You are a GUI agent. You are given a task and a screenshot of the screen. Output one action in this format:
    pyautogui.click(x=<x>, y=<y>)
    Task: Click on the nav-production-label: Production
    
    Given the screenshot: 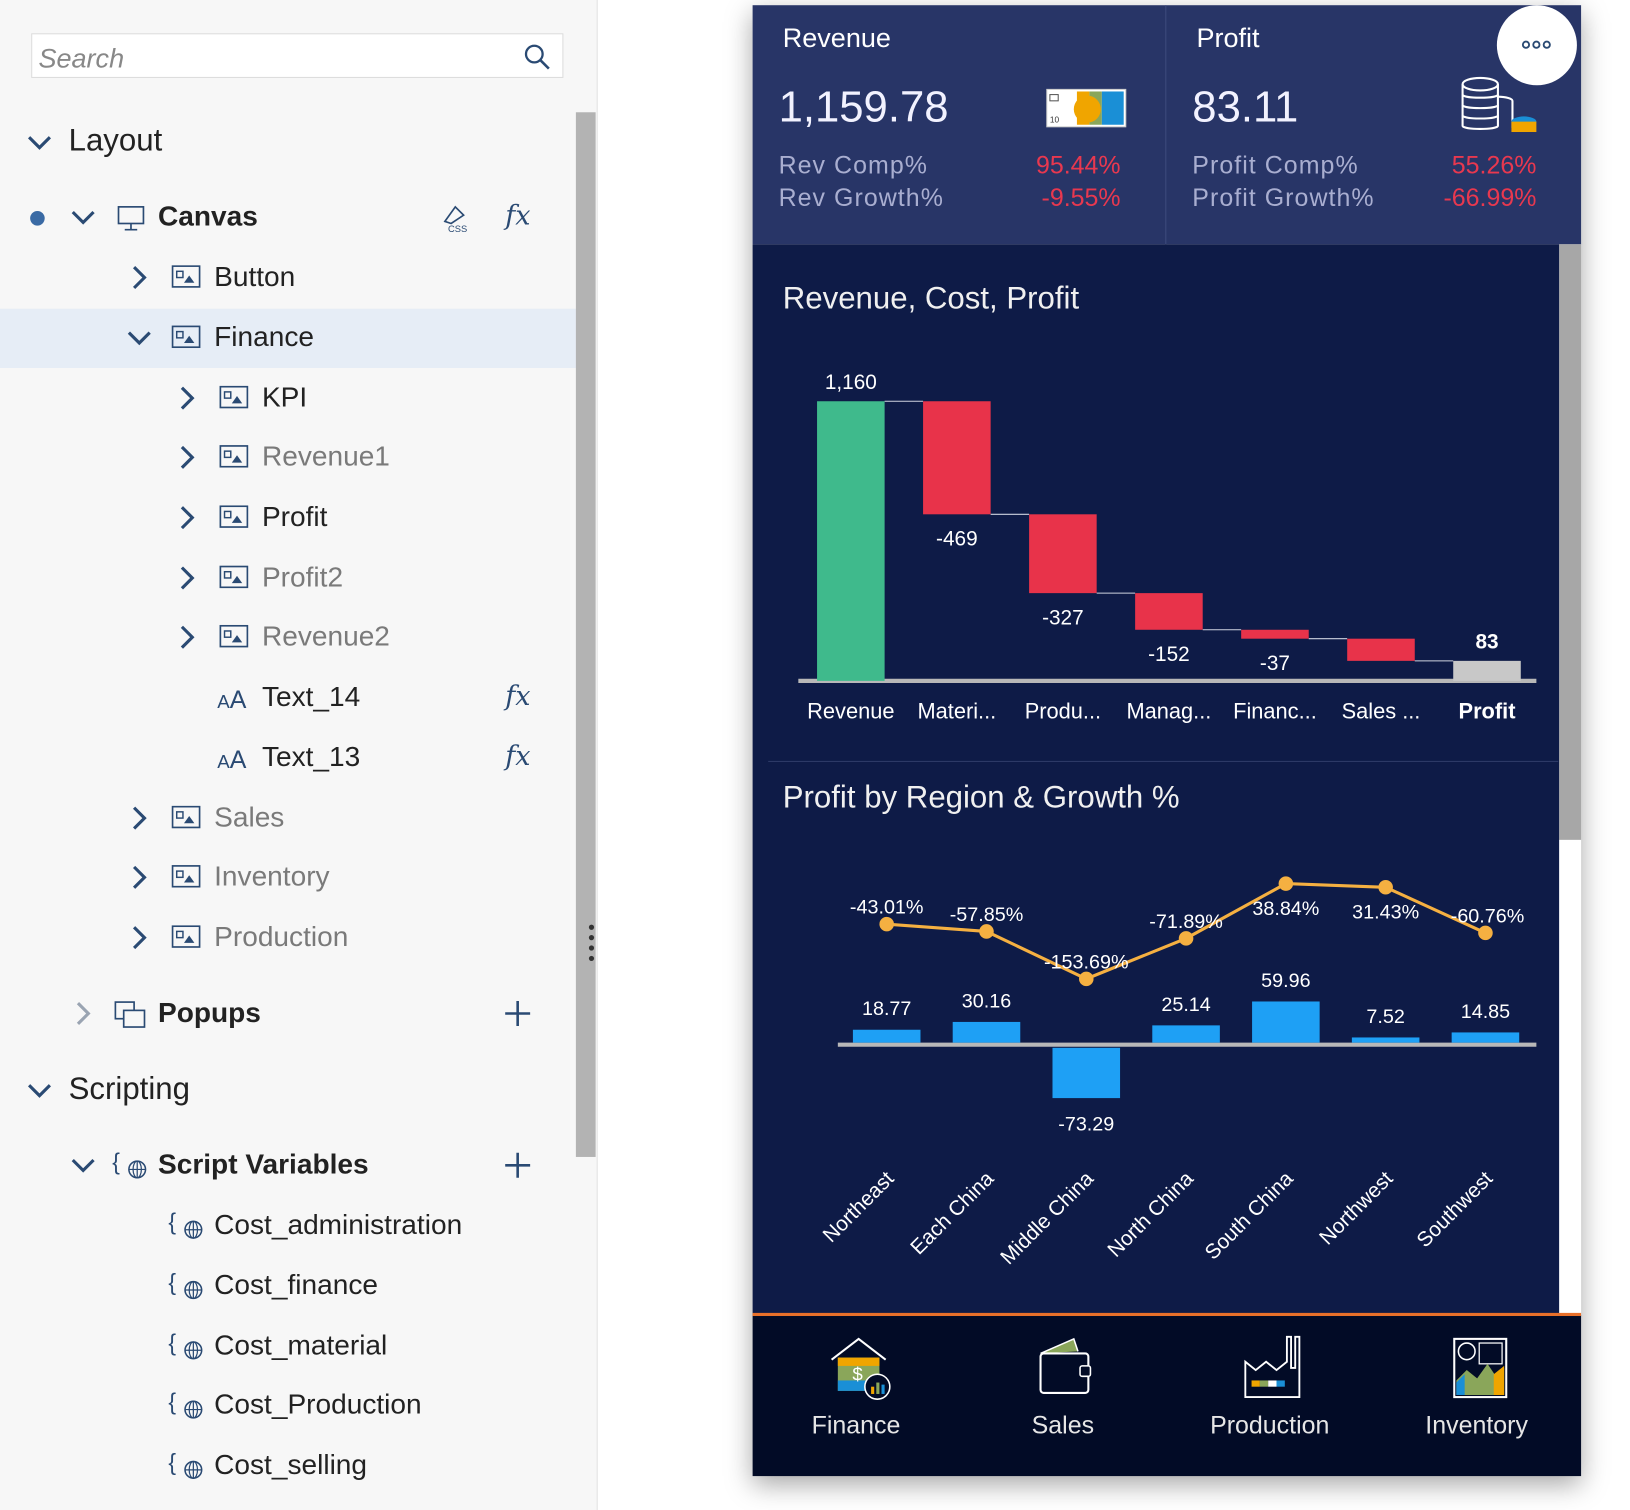 What is the action you would take?
    pyautogui.click(x=1270, y=1425)
    